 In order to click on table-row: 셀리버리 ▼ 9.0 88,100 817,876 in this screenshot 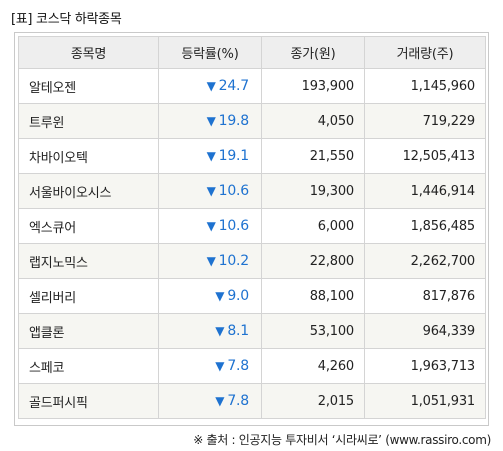, I will do `click(252, 296)`.